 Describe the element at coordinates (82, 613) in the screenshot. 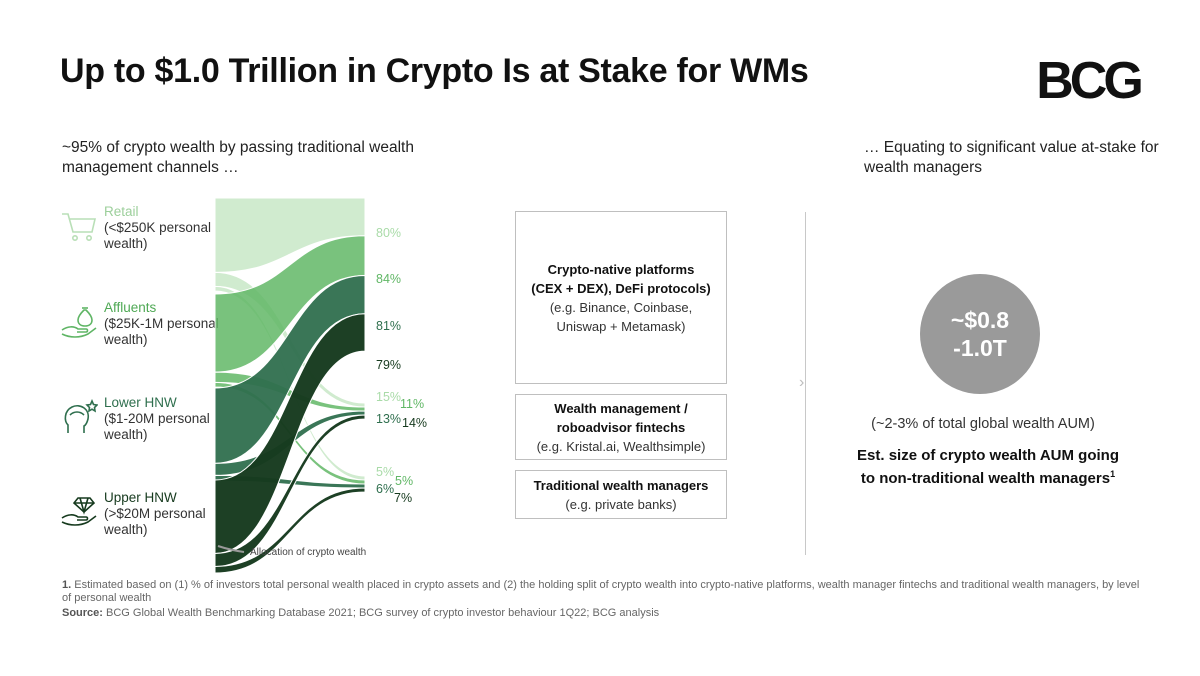

I see `source-label: Source:` at that location.